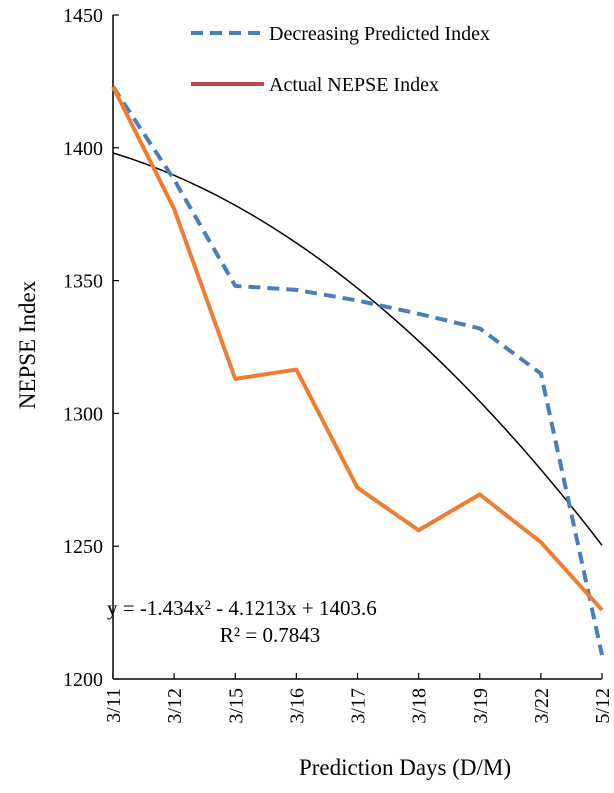  What do you see at coordinates (420, 706) in the screenshot?
I see `x-tick-label: 3/18` at bounding box center [420, 706].